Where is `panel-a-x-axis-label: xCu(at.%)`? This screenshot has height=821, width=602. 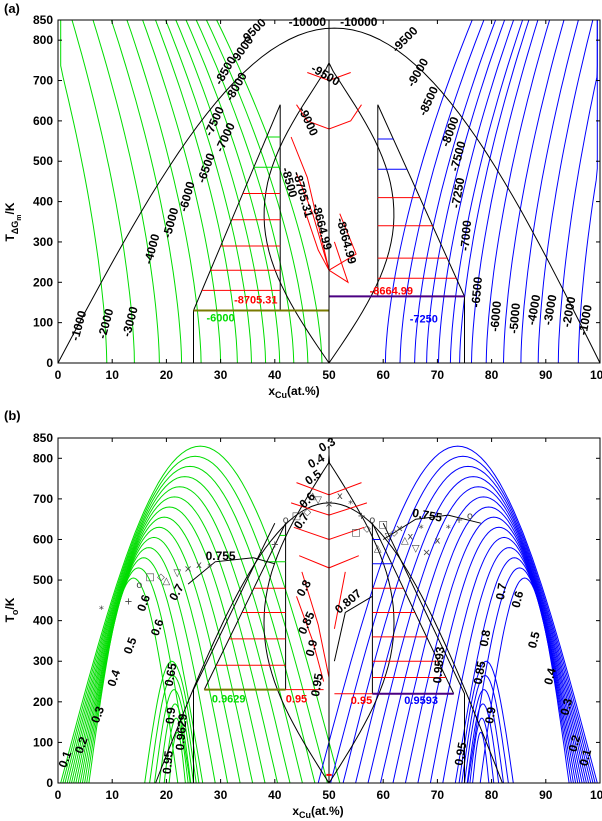 panel-a-x-axis-label: xCu(at.%) is located at coordinates (293, 392).